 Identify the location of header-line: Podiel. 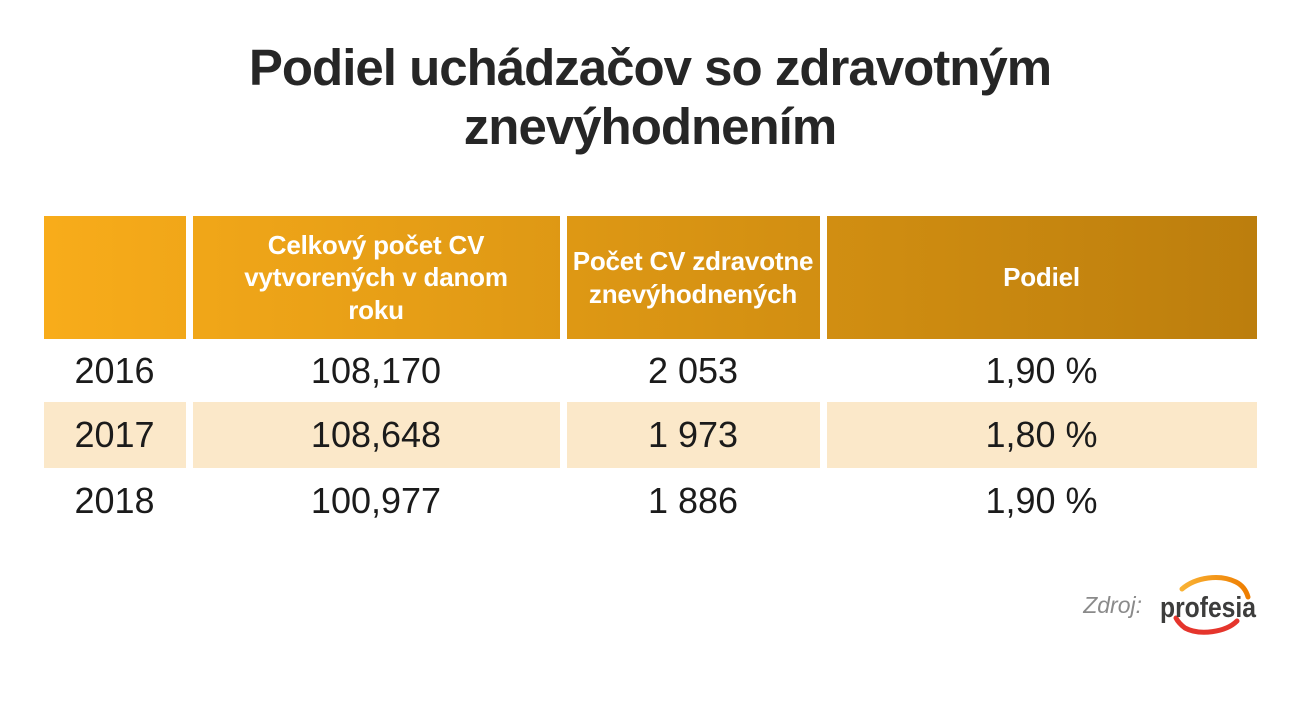
(1041, 277).